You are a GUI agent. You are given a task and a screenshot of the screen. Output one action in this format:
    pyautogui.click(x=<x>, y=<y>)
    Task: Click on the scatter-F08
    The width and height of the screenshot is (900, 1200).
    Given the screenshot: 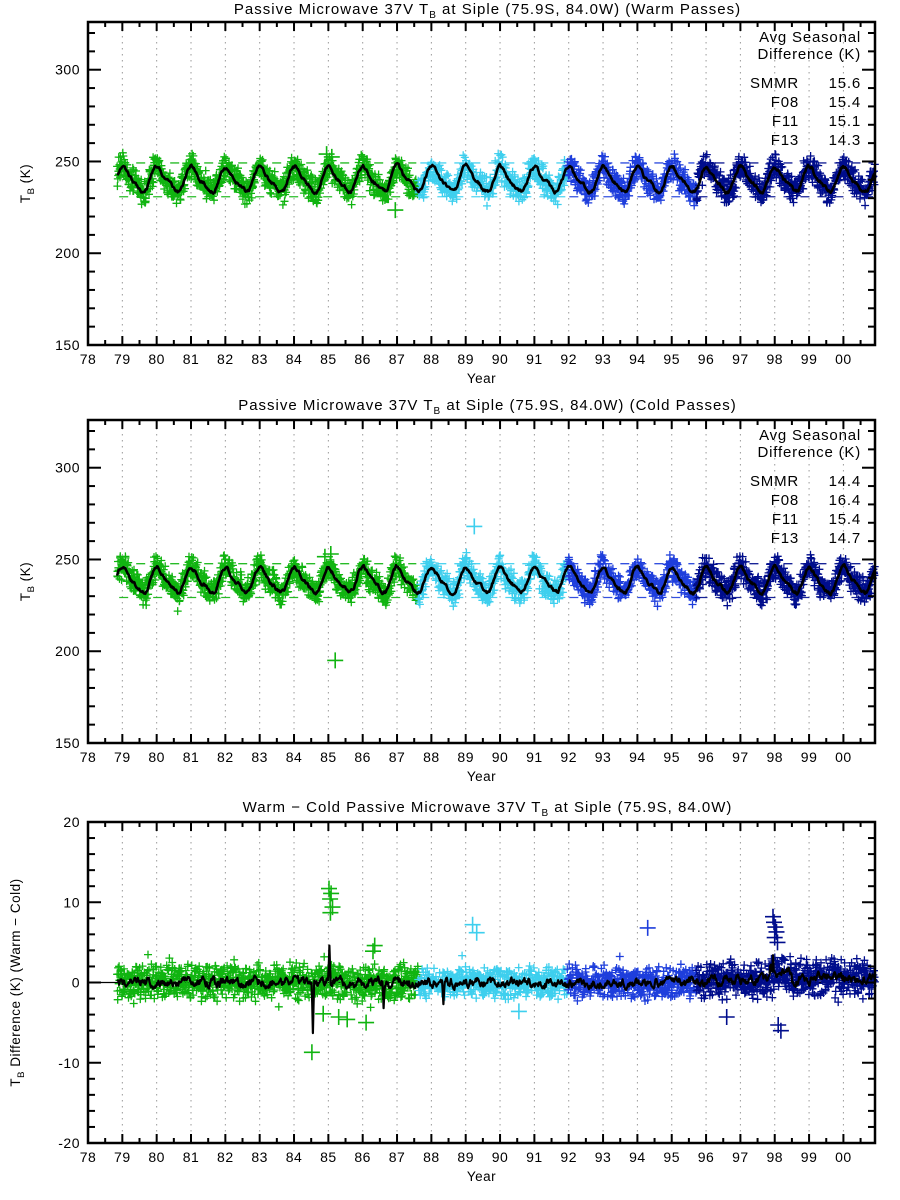 What is the action you would take?
    pyautogui.click(x=493, y=579)
    